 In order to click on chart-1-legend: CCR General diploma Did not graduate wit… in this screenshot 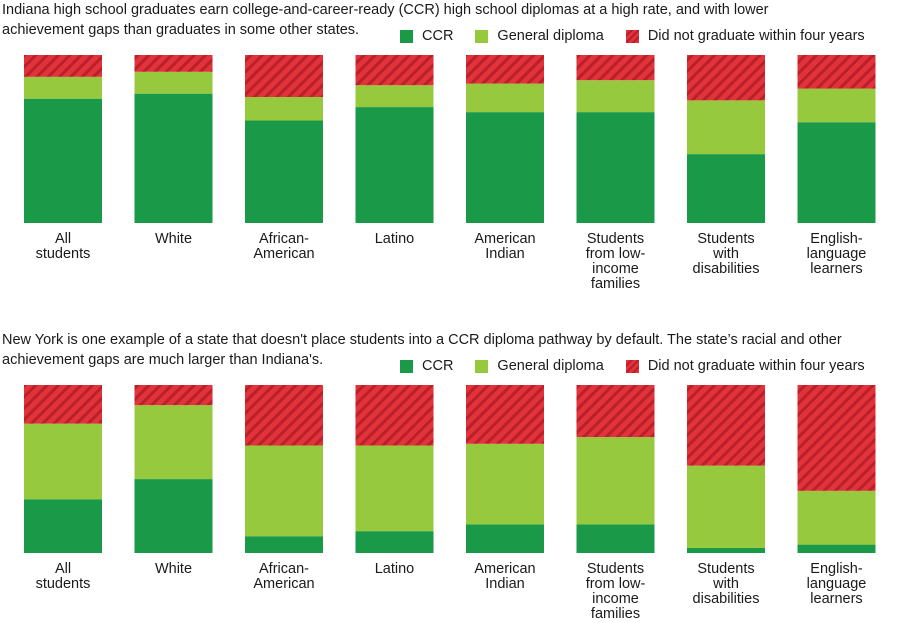, I will do `click(632, 36)`.